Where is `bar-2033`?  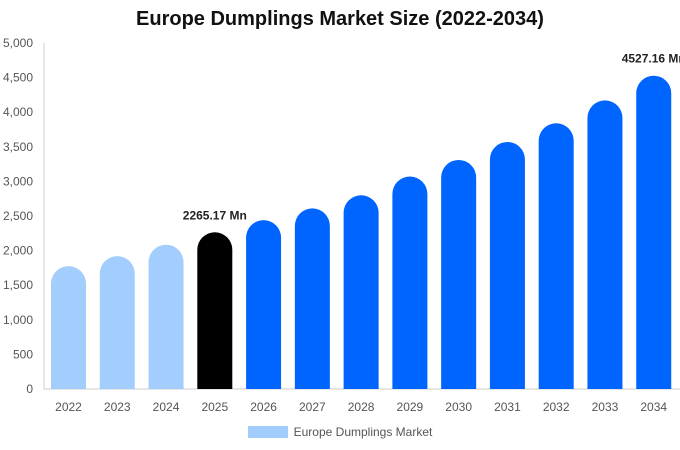
bar-2033 is located at coordinates (605, 244).